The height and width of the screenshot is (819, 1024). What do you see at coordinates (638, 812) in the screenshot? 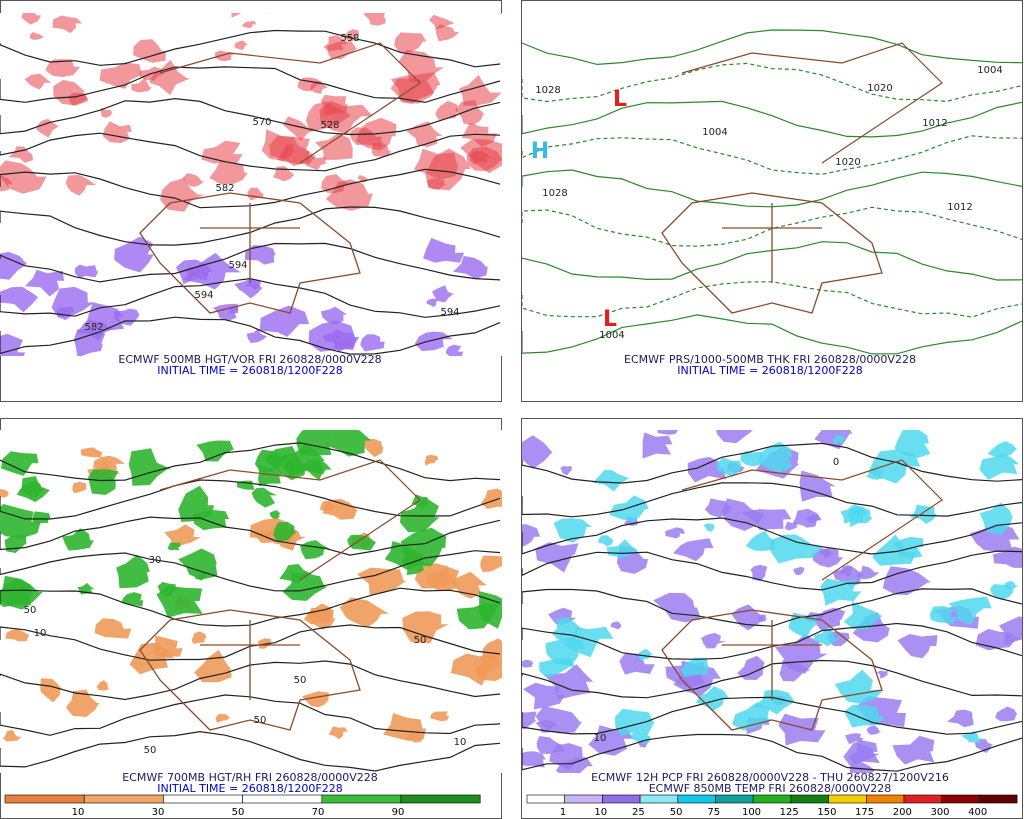
I see `colorbar-label: 25` at bounding box center [638, 812].